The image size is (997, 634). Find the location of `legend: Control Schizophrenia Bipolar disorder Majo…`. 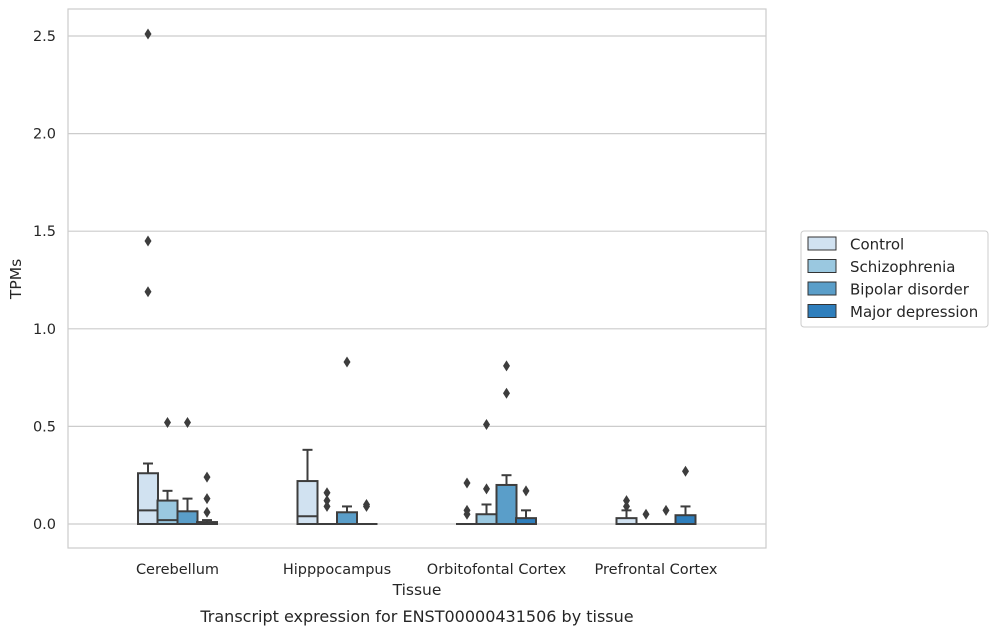

legend: Control Schizophrenia Bipolar disorder Majo… is located at coordinates (894, 279).